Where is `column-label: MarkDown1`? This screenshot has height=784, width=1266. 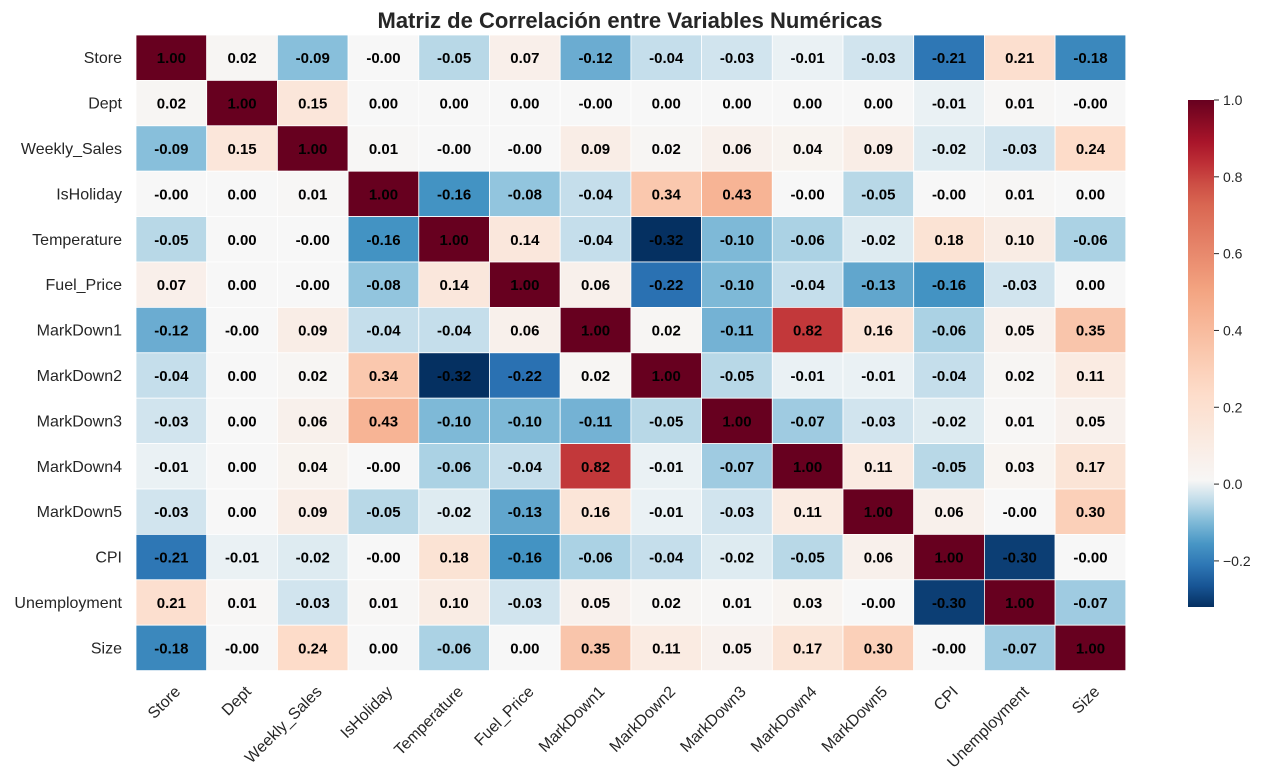 column-label: MarkDown1 is located at coordinates (572, 719).